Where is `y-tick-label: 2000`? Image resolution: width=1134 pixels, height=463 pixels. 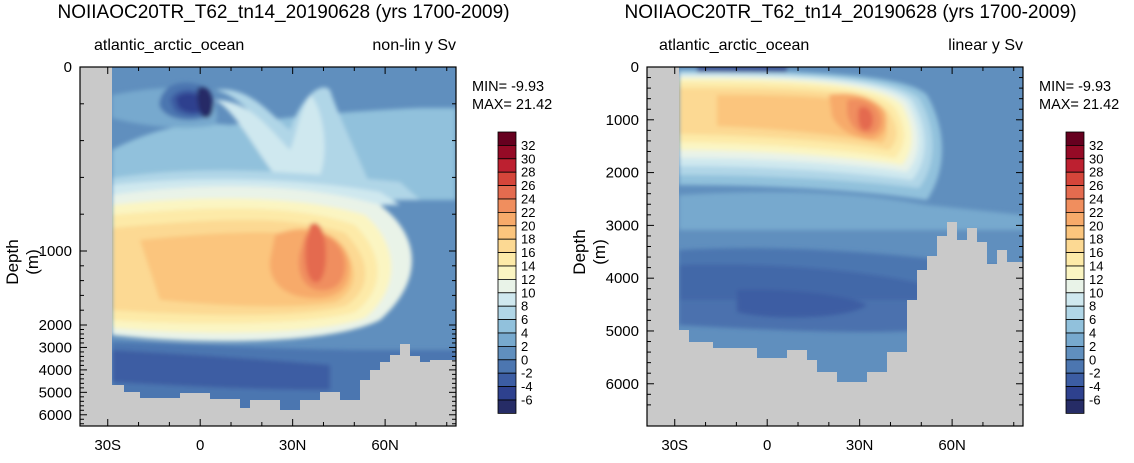 y-tick-label: 2000 is located at coordinates (622, 173).